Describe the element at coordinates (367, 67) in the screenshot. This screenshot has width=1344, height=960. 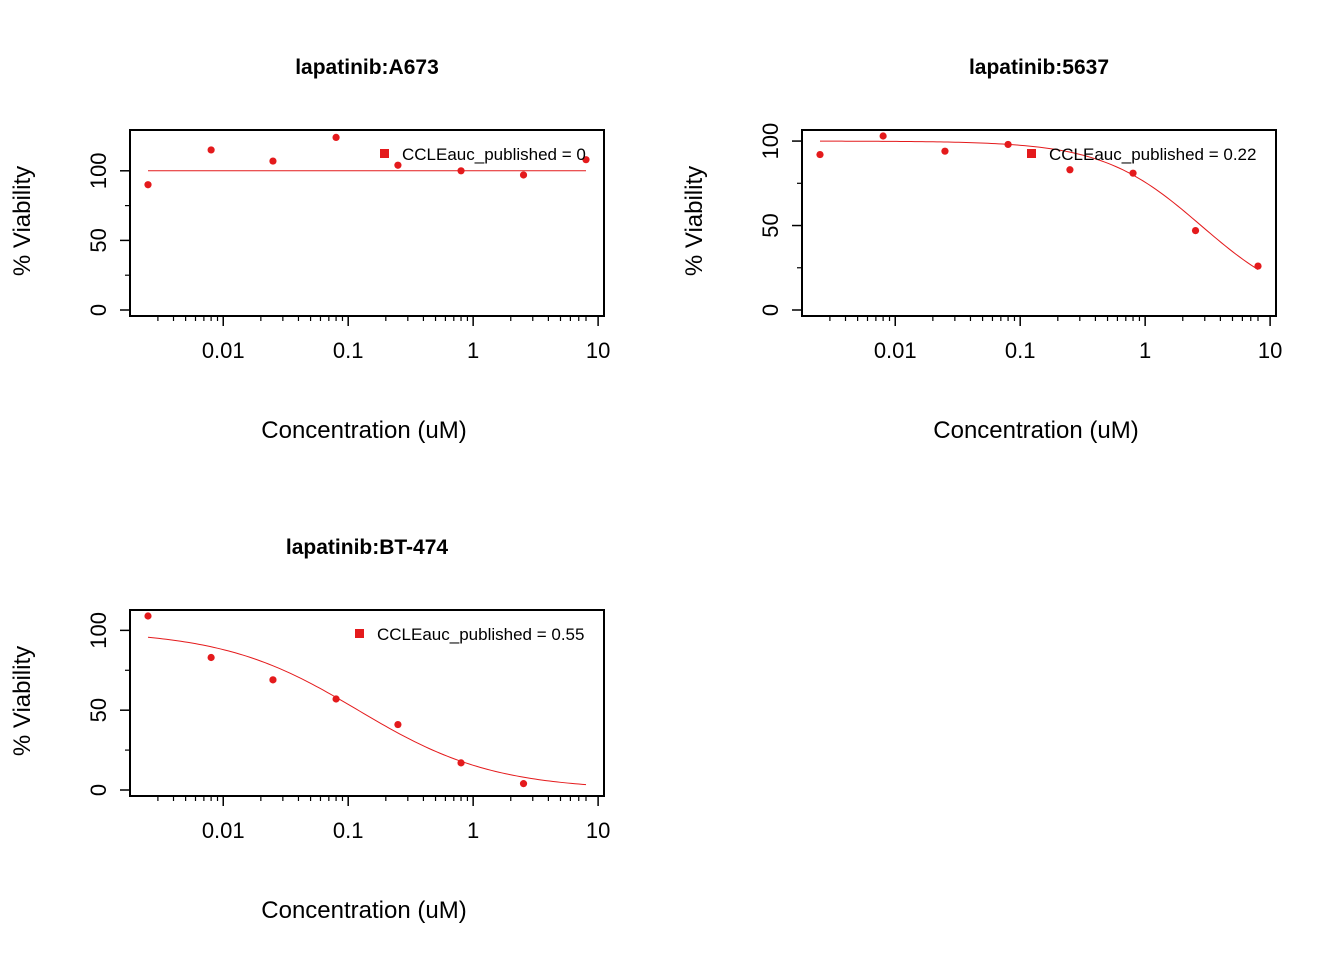
I see `chart-title: lapatinib:A673` at that location.